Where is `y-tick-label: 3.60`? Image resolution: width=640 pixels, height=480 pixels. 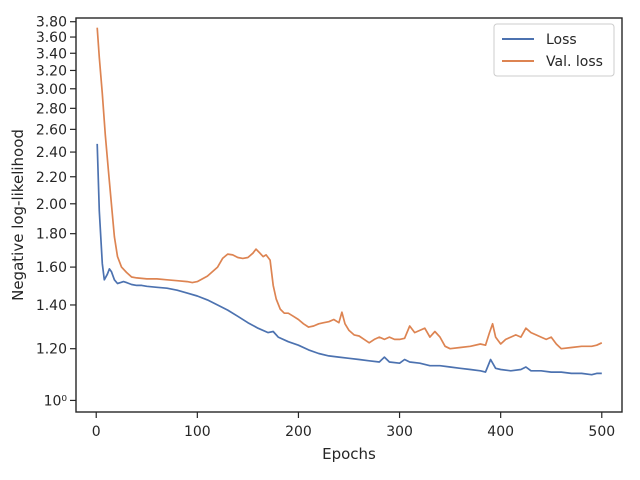
y-tick-label: 3.60 is located at coordinates (51, 38).